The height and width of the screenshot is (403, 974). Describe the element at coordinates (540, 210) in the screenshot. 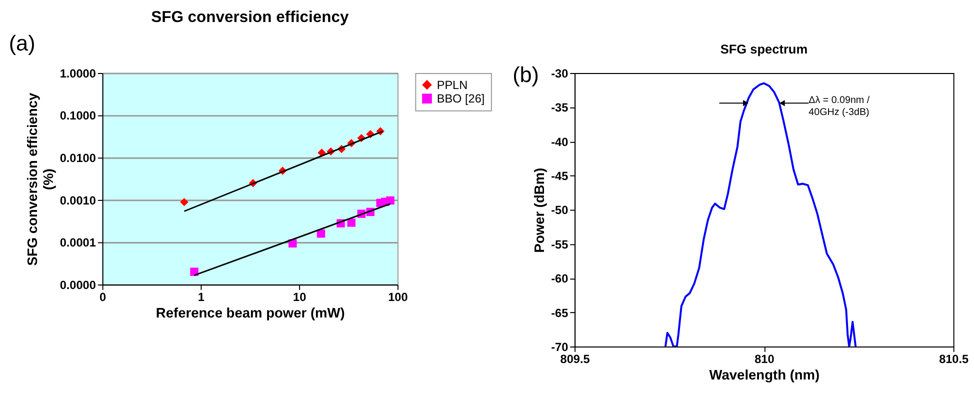

I see `y-axis-title: Power (dBm)` at that location.